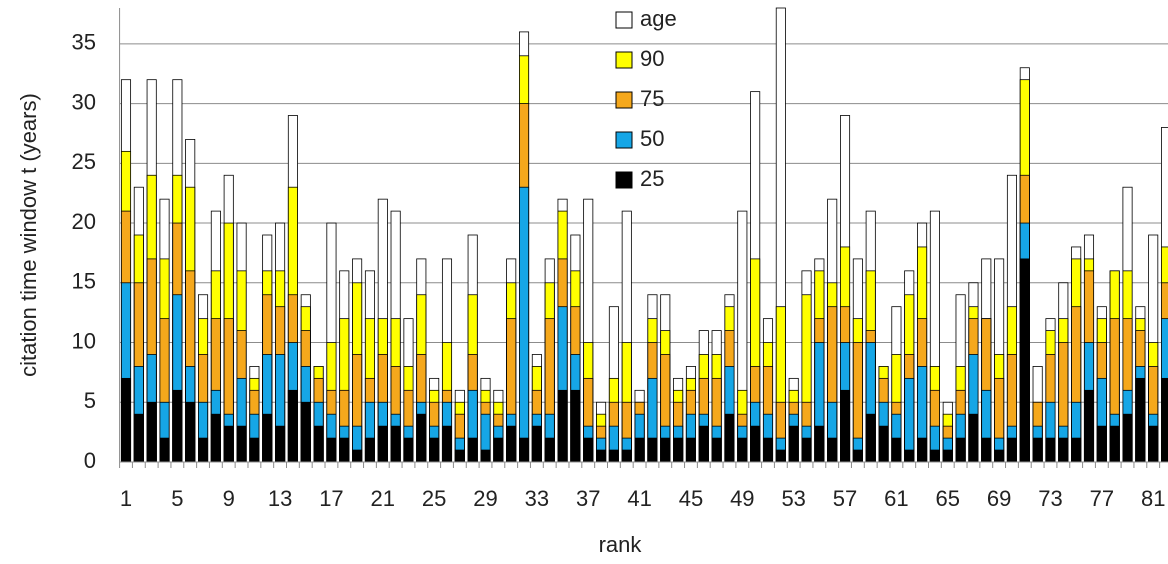 Image resolution: width=1168 pixels, height=564 pixels. I want to click on x-tick-label: 73, so click(1050, 498).